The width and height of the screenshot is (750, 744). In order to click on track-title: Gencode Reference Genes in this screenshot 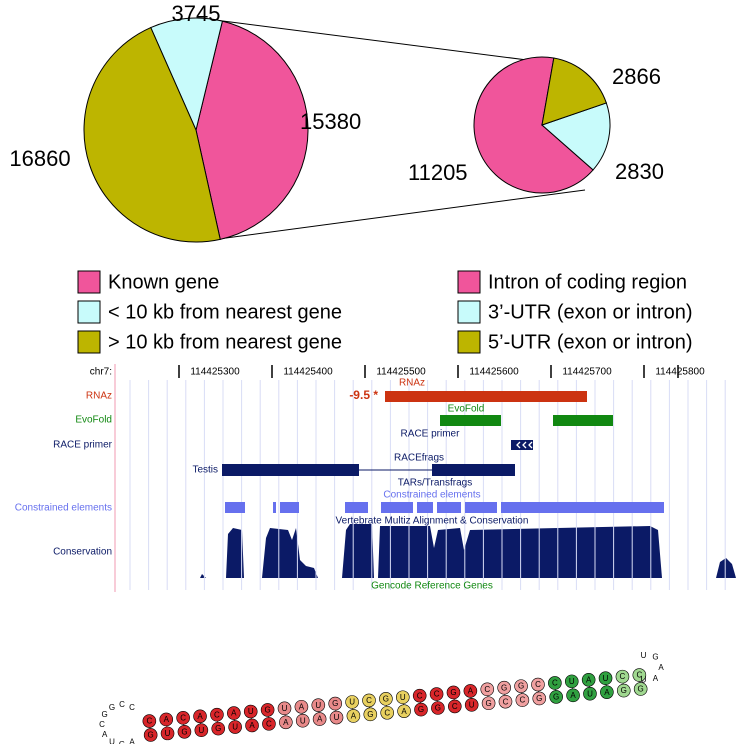, I will do `click(432, 586)`.